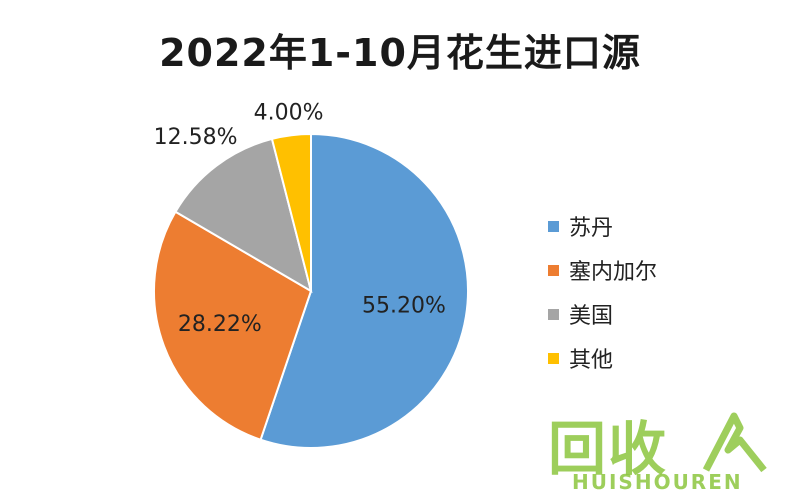  I want to click on data-label-3: 4.00%, so click(289, 112).